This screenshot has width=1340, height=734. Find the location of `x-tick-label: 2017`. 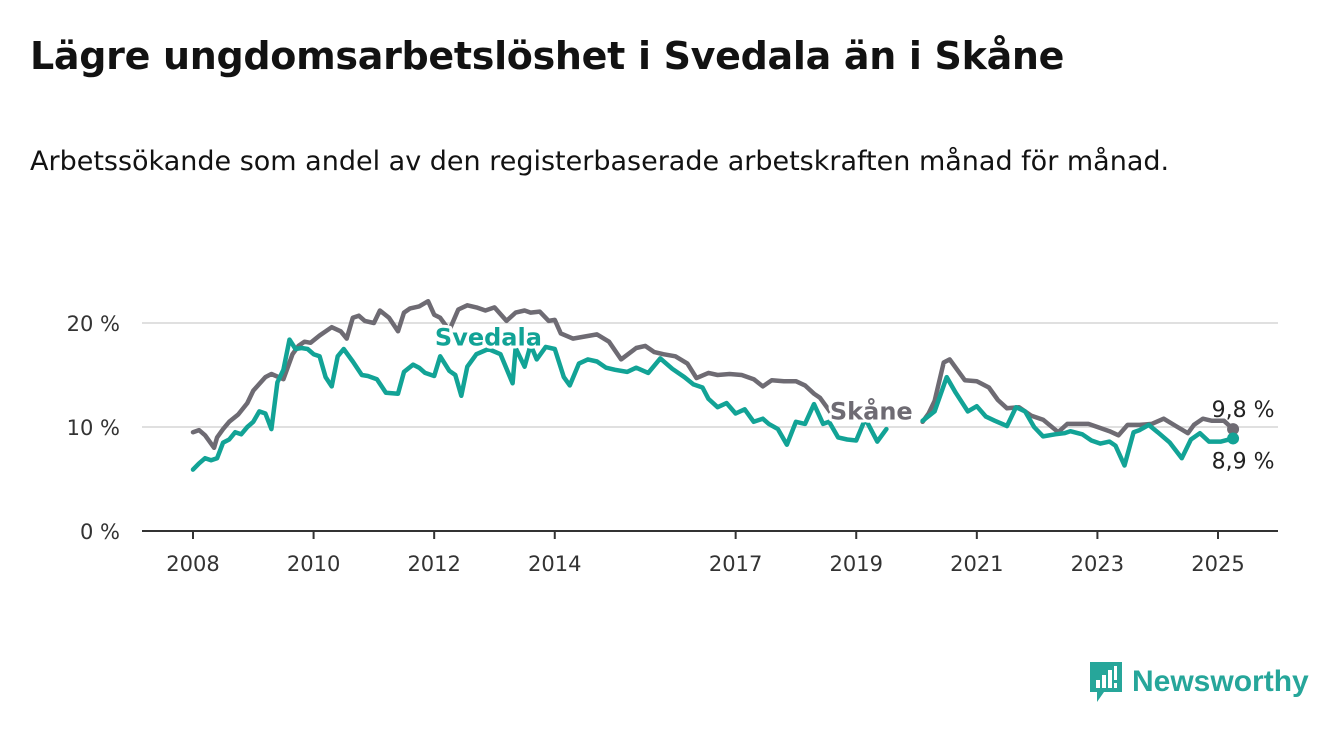

x-tick-label: 2017 is located at coordinates (735, 564).